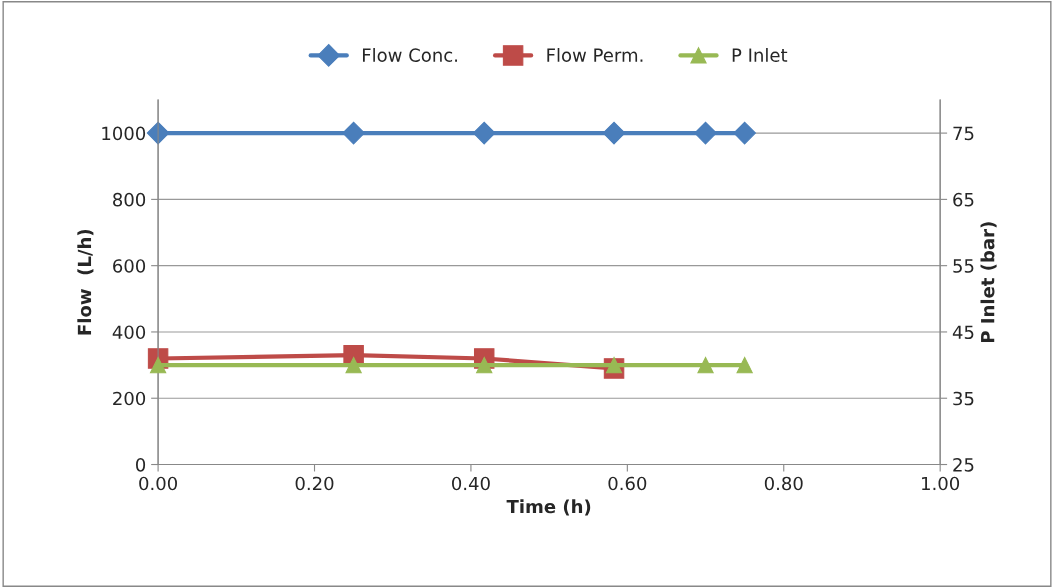 Image resolution: width=1054 pixels, height=588 pixels. I want to click on y-axis-title: Flow (L/h), so click(85, 282).